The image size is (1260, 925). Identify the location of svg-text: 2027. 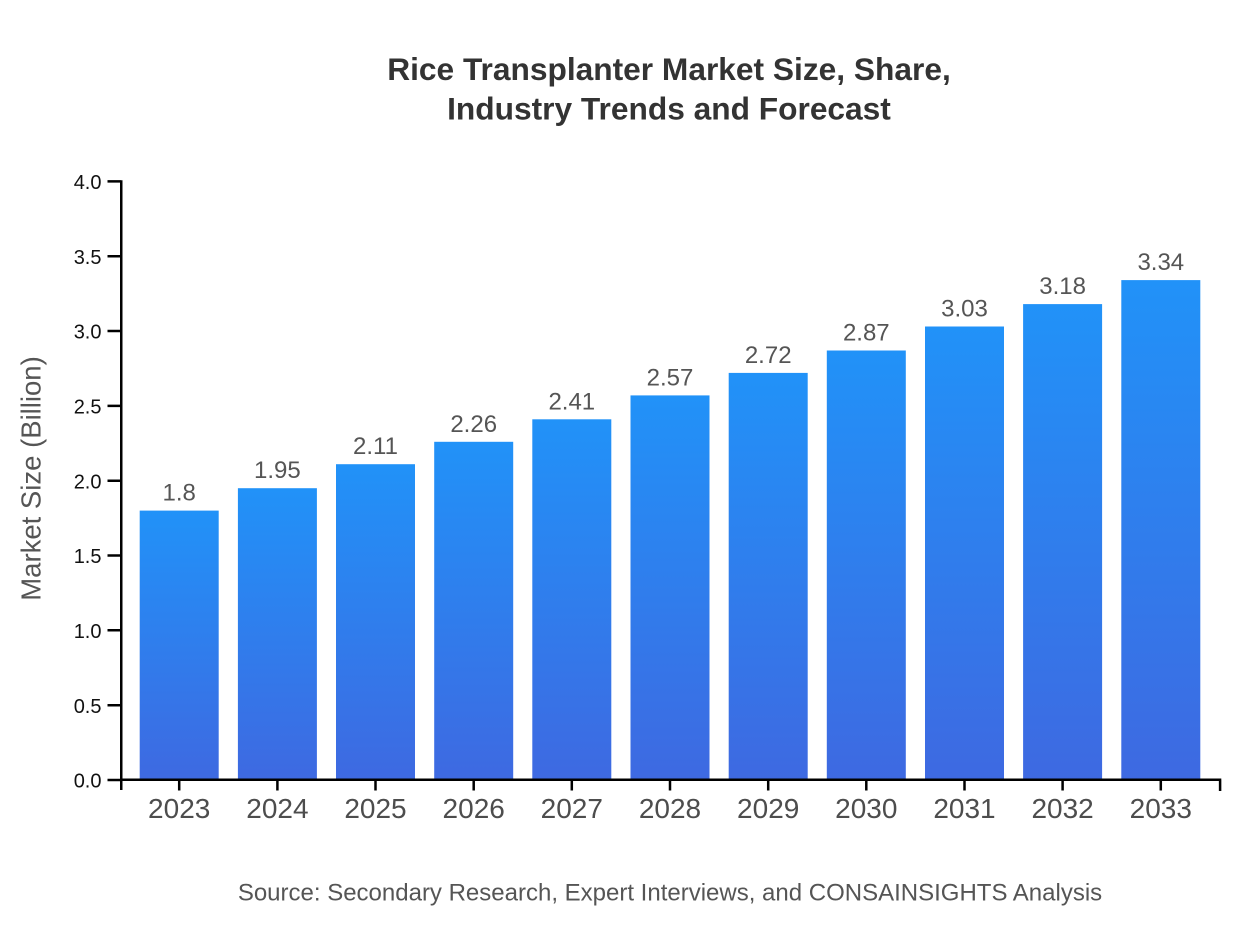
(572, 808).